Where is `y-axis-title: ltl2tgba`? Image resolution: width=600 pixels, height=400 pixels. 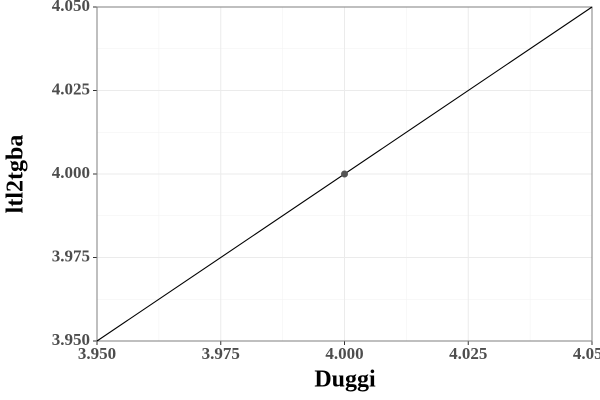
y-axis-title: ltl2tgba is located at coordinates (16, 174).